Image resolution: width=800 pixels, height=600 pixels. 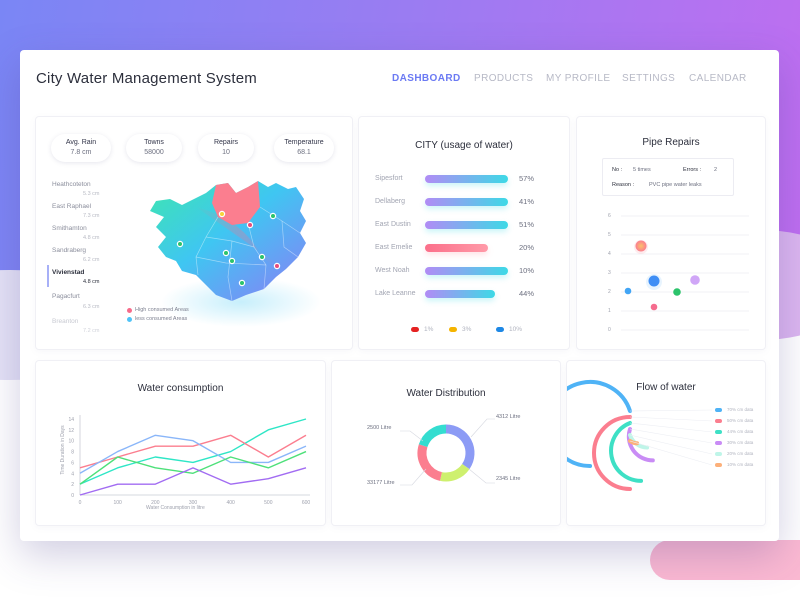 What do you see at coordinates (671, 142) in the screenshot?
I see `card-title: Pipe Repairs` at bounding box center [671, 142].